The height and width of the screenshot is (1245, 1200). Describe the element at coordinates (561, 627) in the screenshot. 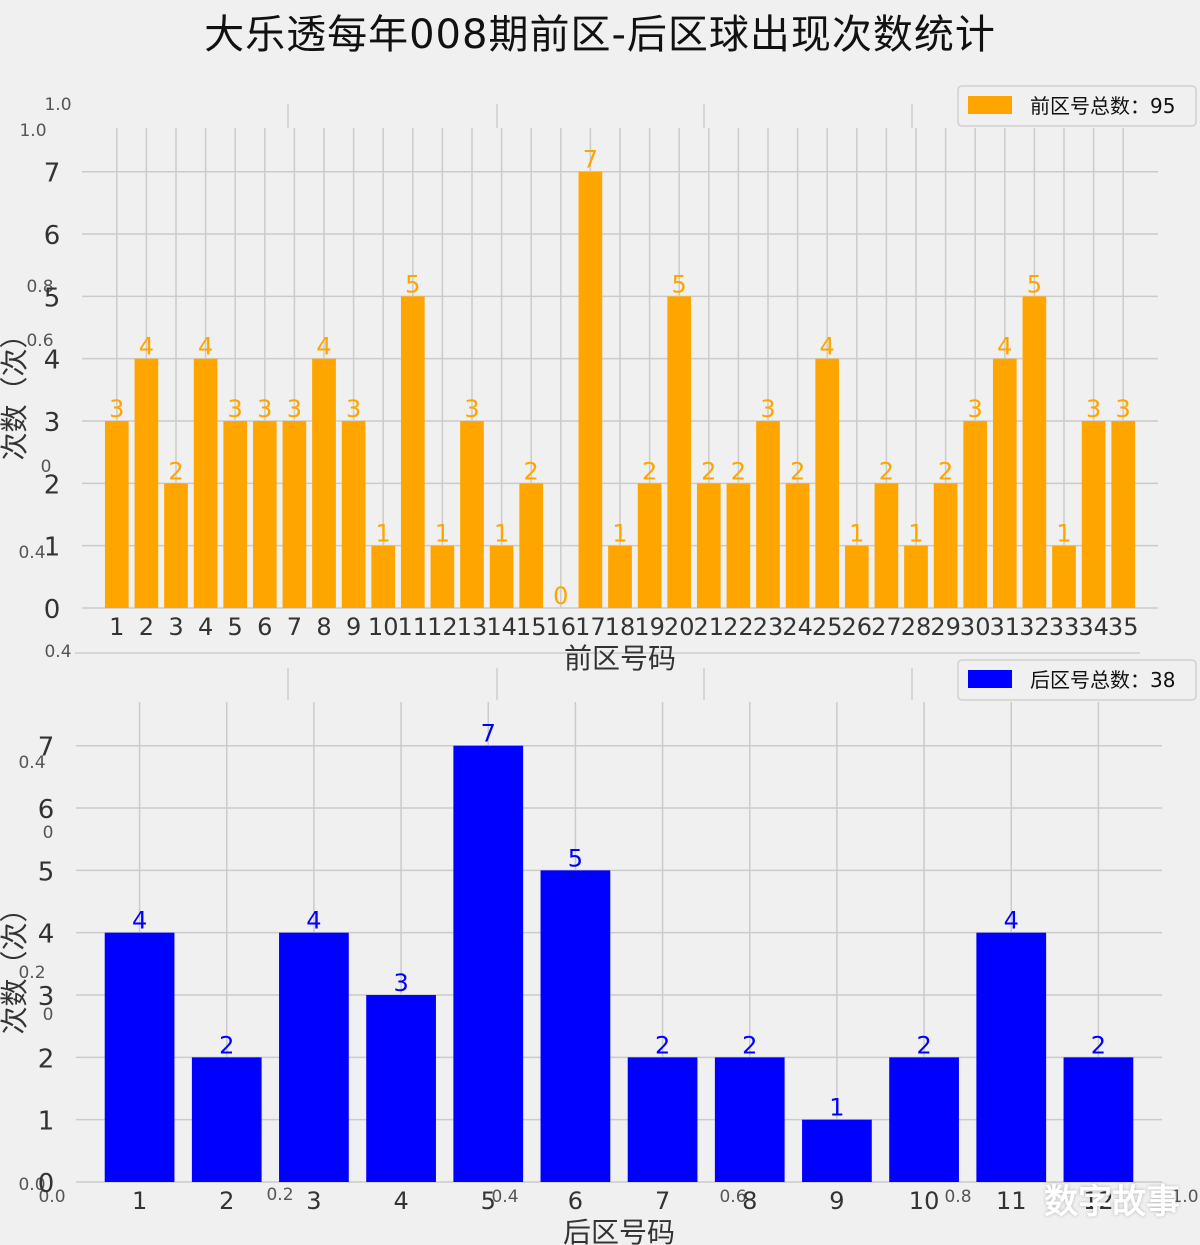

I see `x-tick-label: 16` at that location.